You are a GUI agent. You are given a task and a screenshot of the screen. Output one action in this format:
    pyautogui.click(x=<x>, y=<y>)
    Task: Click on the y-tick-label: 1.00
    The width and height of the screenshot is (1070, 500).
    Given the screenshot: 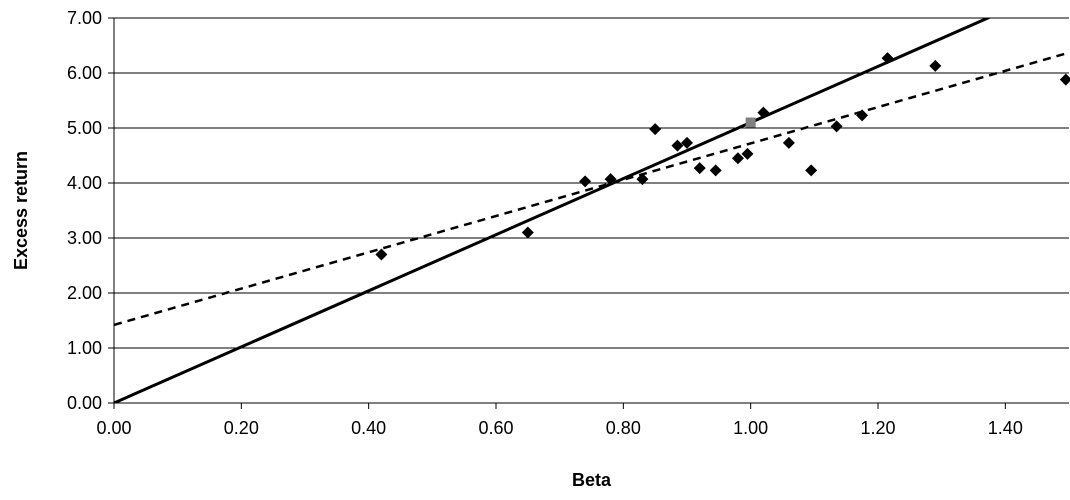 What is the action you would take?
    pyautogui.click(x=84, y=348)
    